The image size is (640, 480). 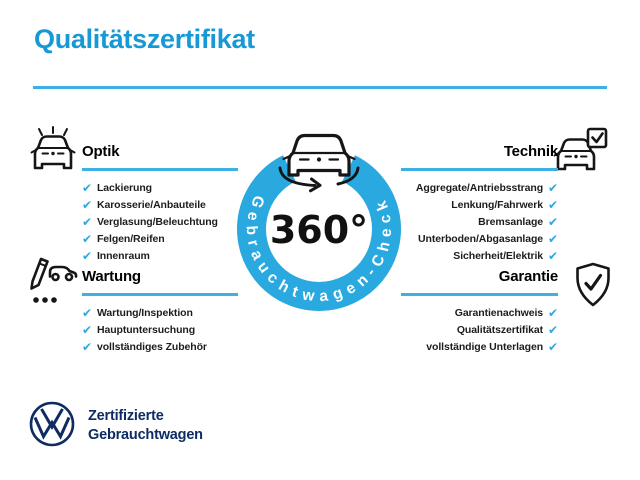 I want to click on checklist-item-label: Lenkung/Fahrwerk, so click(x=497, y=205).